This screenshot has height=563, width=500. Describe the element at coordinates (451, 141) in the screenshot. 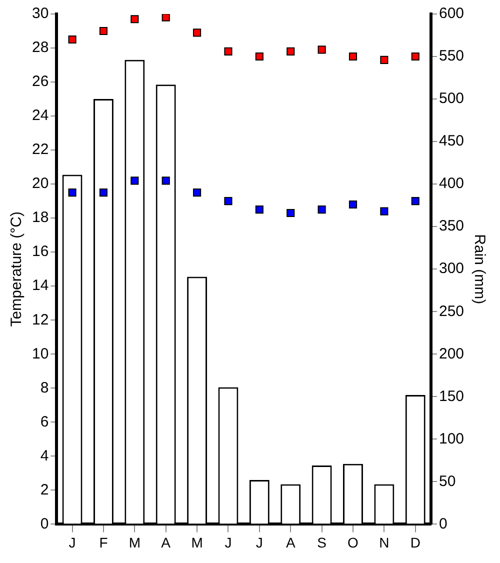

I see `y2-tick-label: 450` at that location.